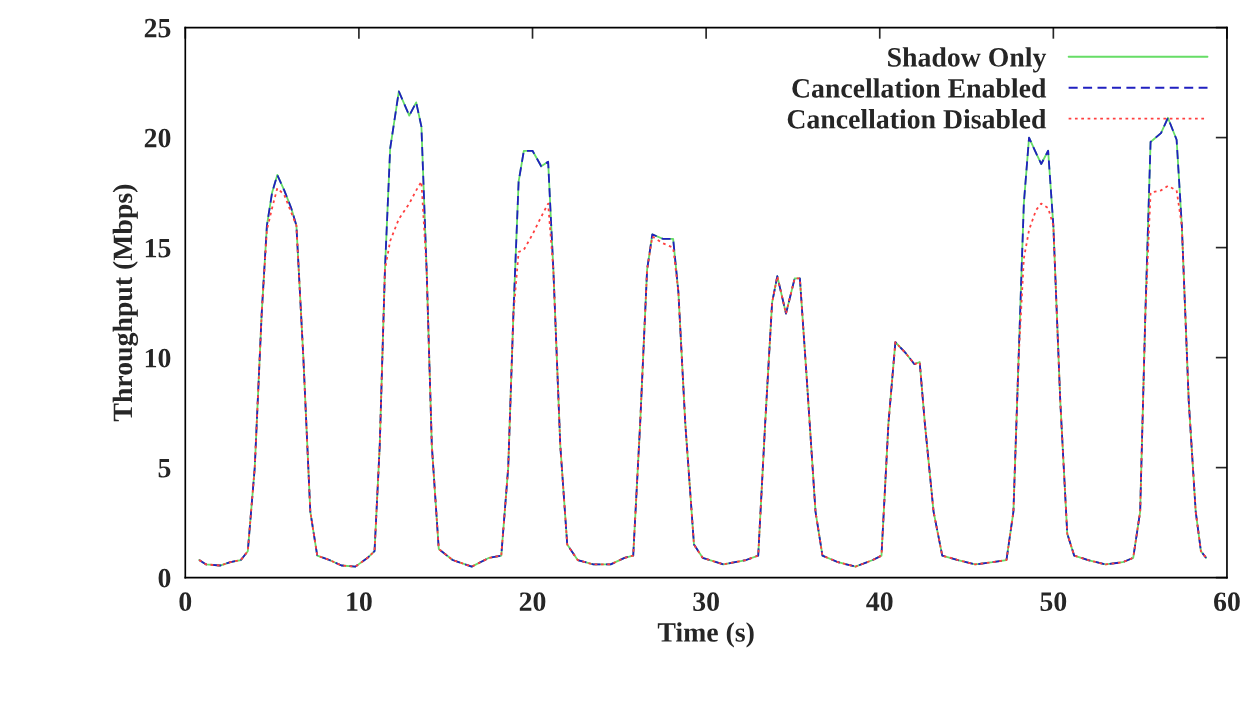  Describe the element at coordinates (185, 602) in the screenshot. I see `x-tick-label: 0` at that location.